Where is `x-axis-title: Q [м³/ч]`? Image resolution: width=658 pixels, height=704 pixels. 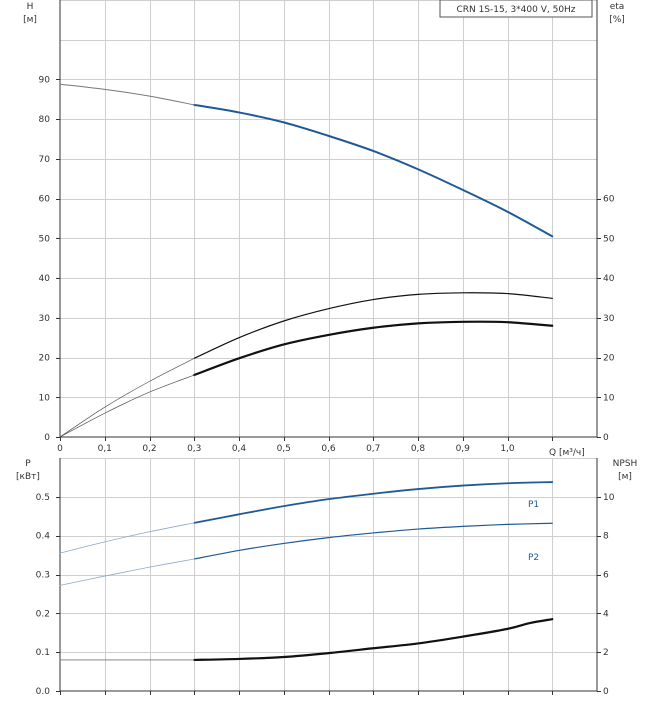
x-axis-title: Q [м³/ч] is located at coordinates (567, 453).